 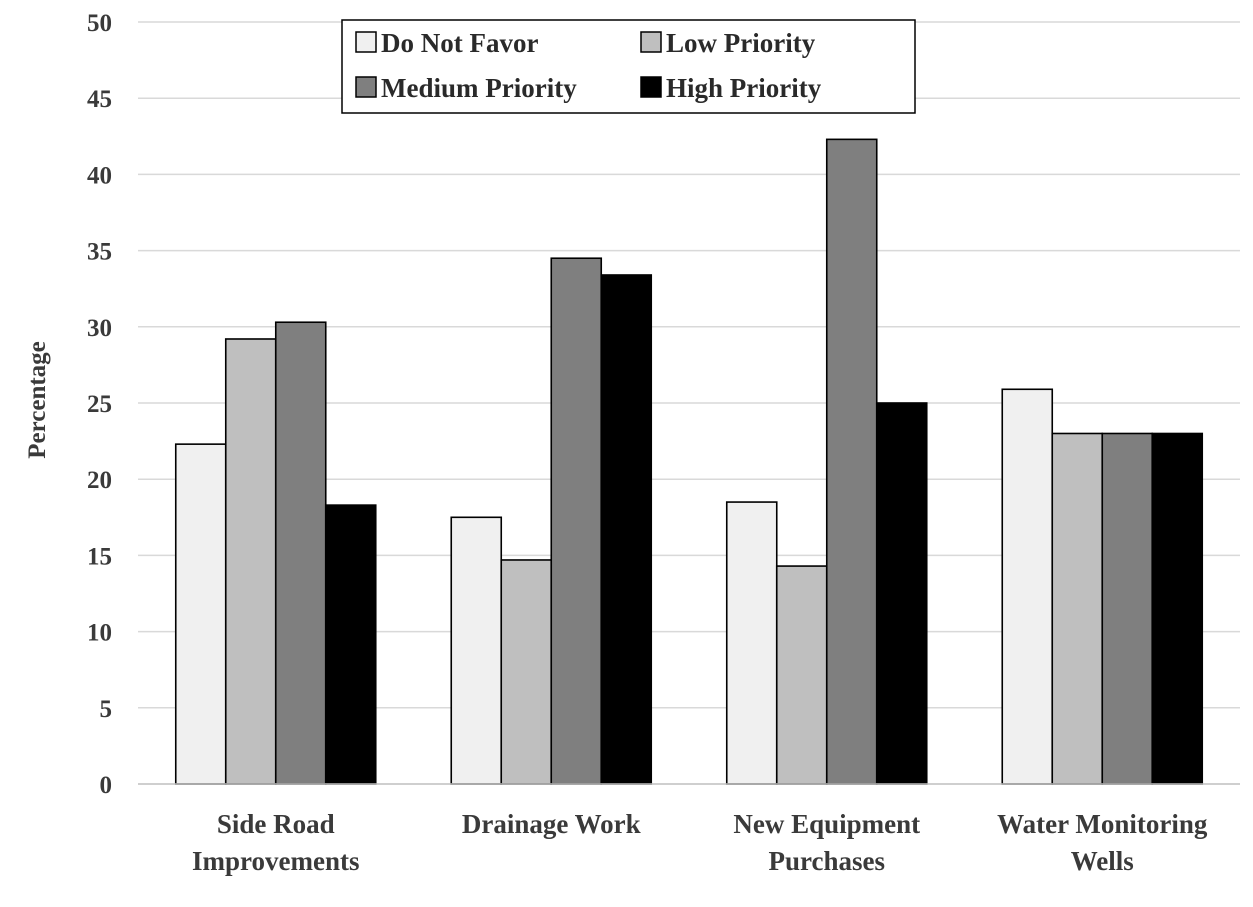 I want to click on y-tick-label: 0, so click(x=106, y=785).